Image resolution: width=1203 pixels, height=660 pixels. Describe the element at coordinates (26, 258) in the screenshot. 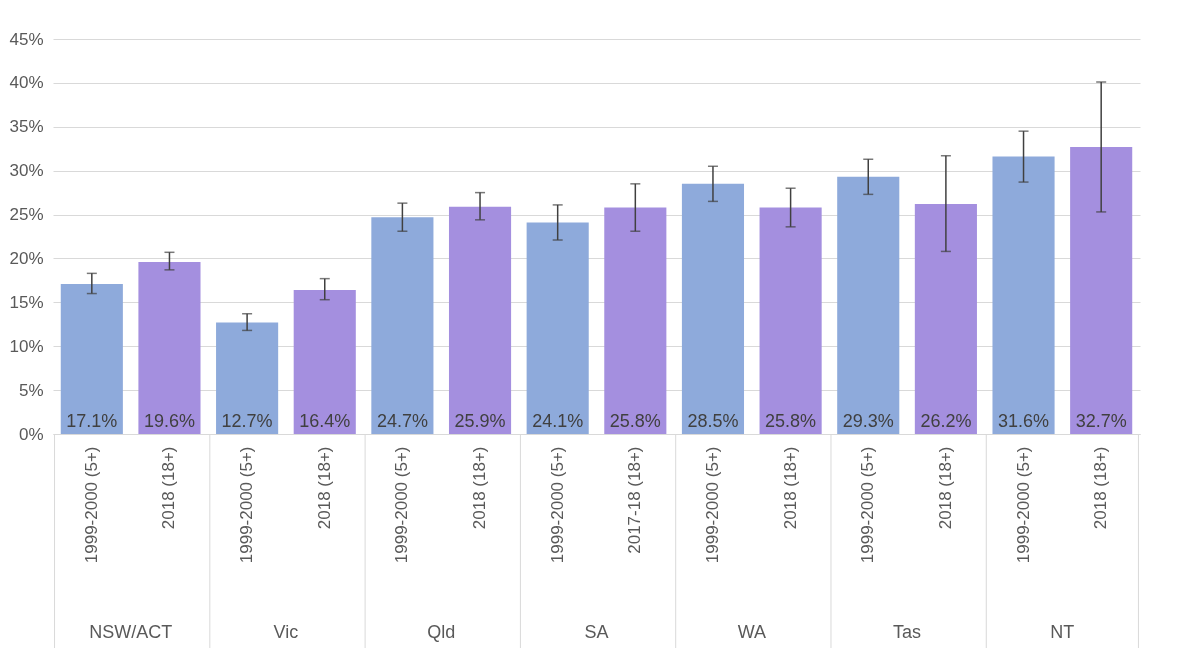

I see `y-tick-label: 20%` at that location.